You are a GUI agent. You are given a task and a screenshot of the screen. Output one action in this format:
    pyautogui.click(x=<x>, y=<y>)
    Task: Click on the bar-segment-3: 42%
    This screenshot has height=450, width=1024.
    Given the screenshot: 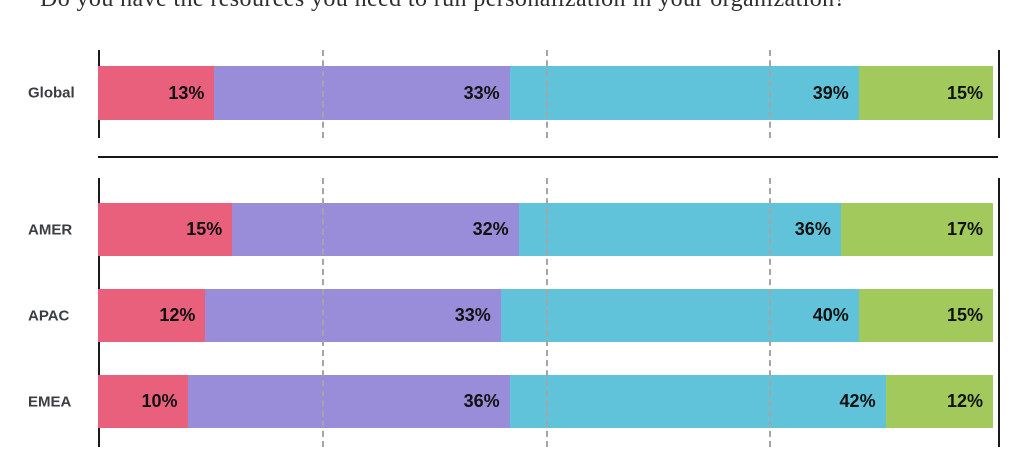 What is the action you would take?
    pyautogui.click(x=697, y=401)
    